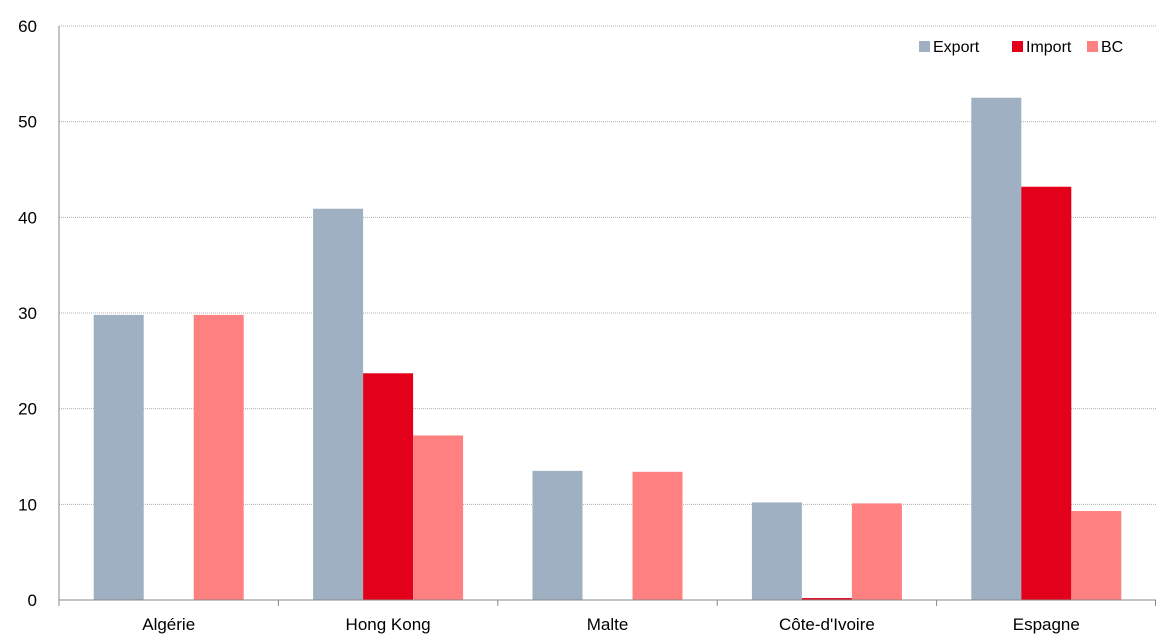 The width and height of the screenshot is (1156, 639). I want to click on y-axis-tick-labels: 0 10 20 30 40 50 60, so click(27, 313).